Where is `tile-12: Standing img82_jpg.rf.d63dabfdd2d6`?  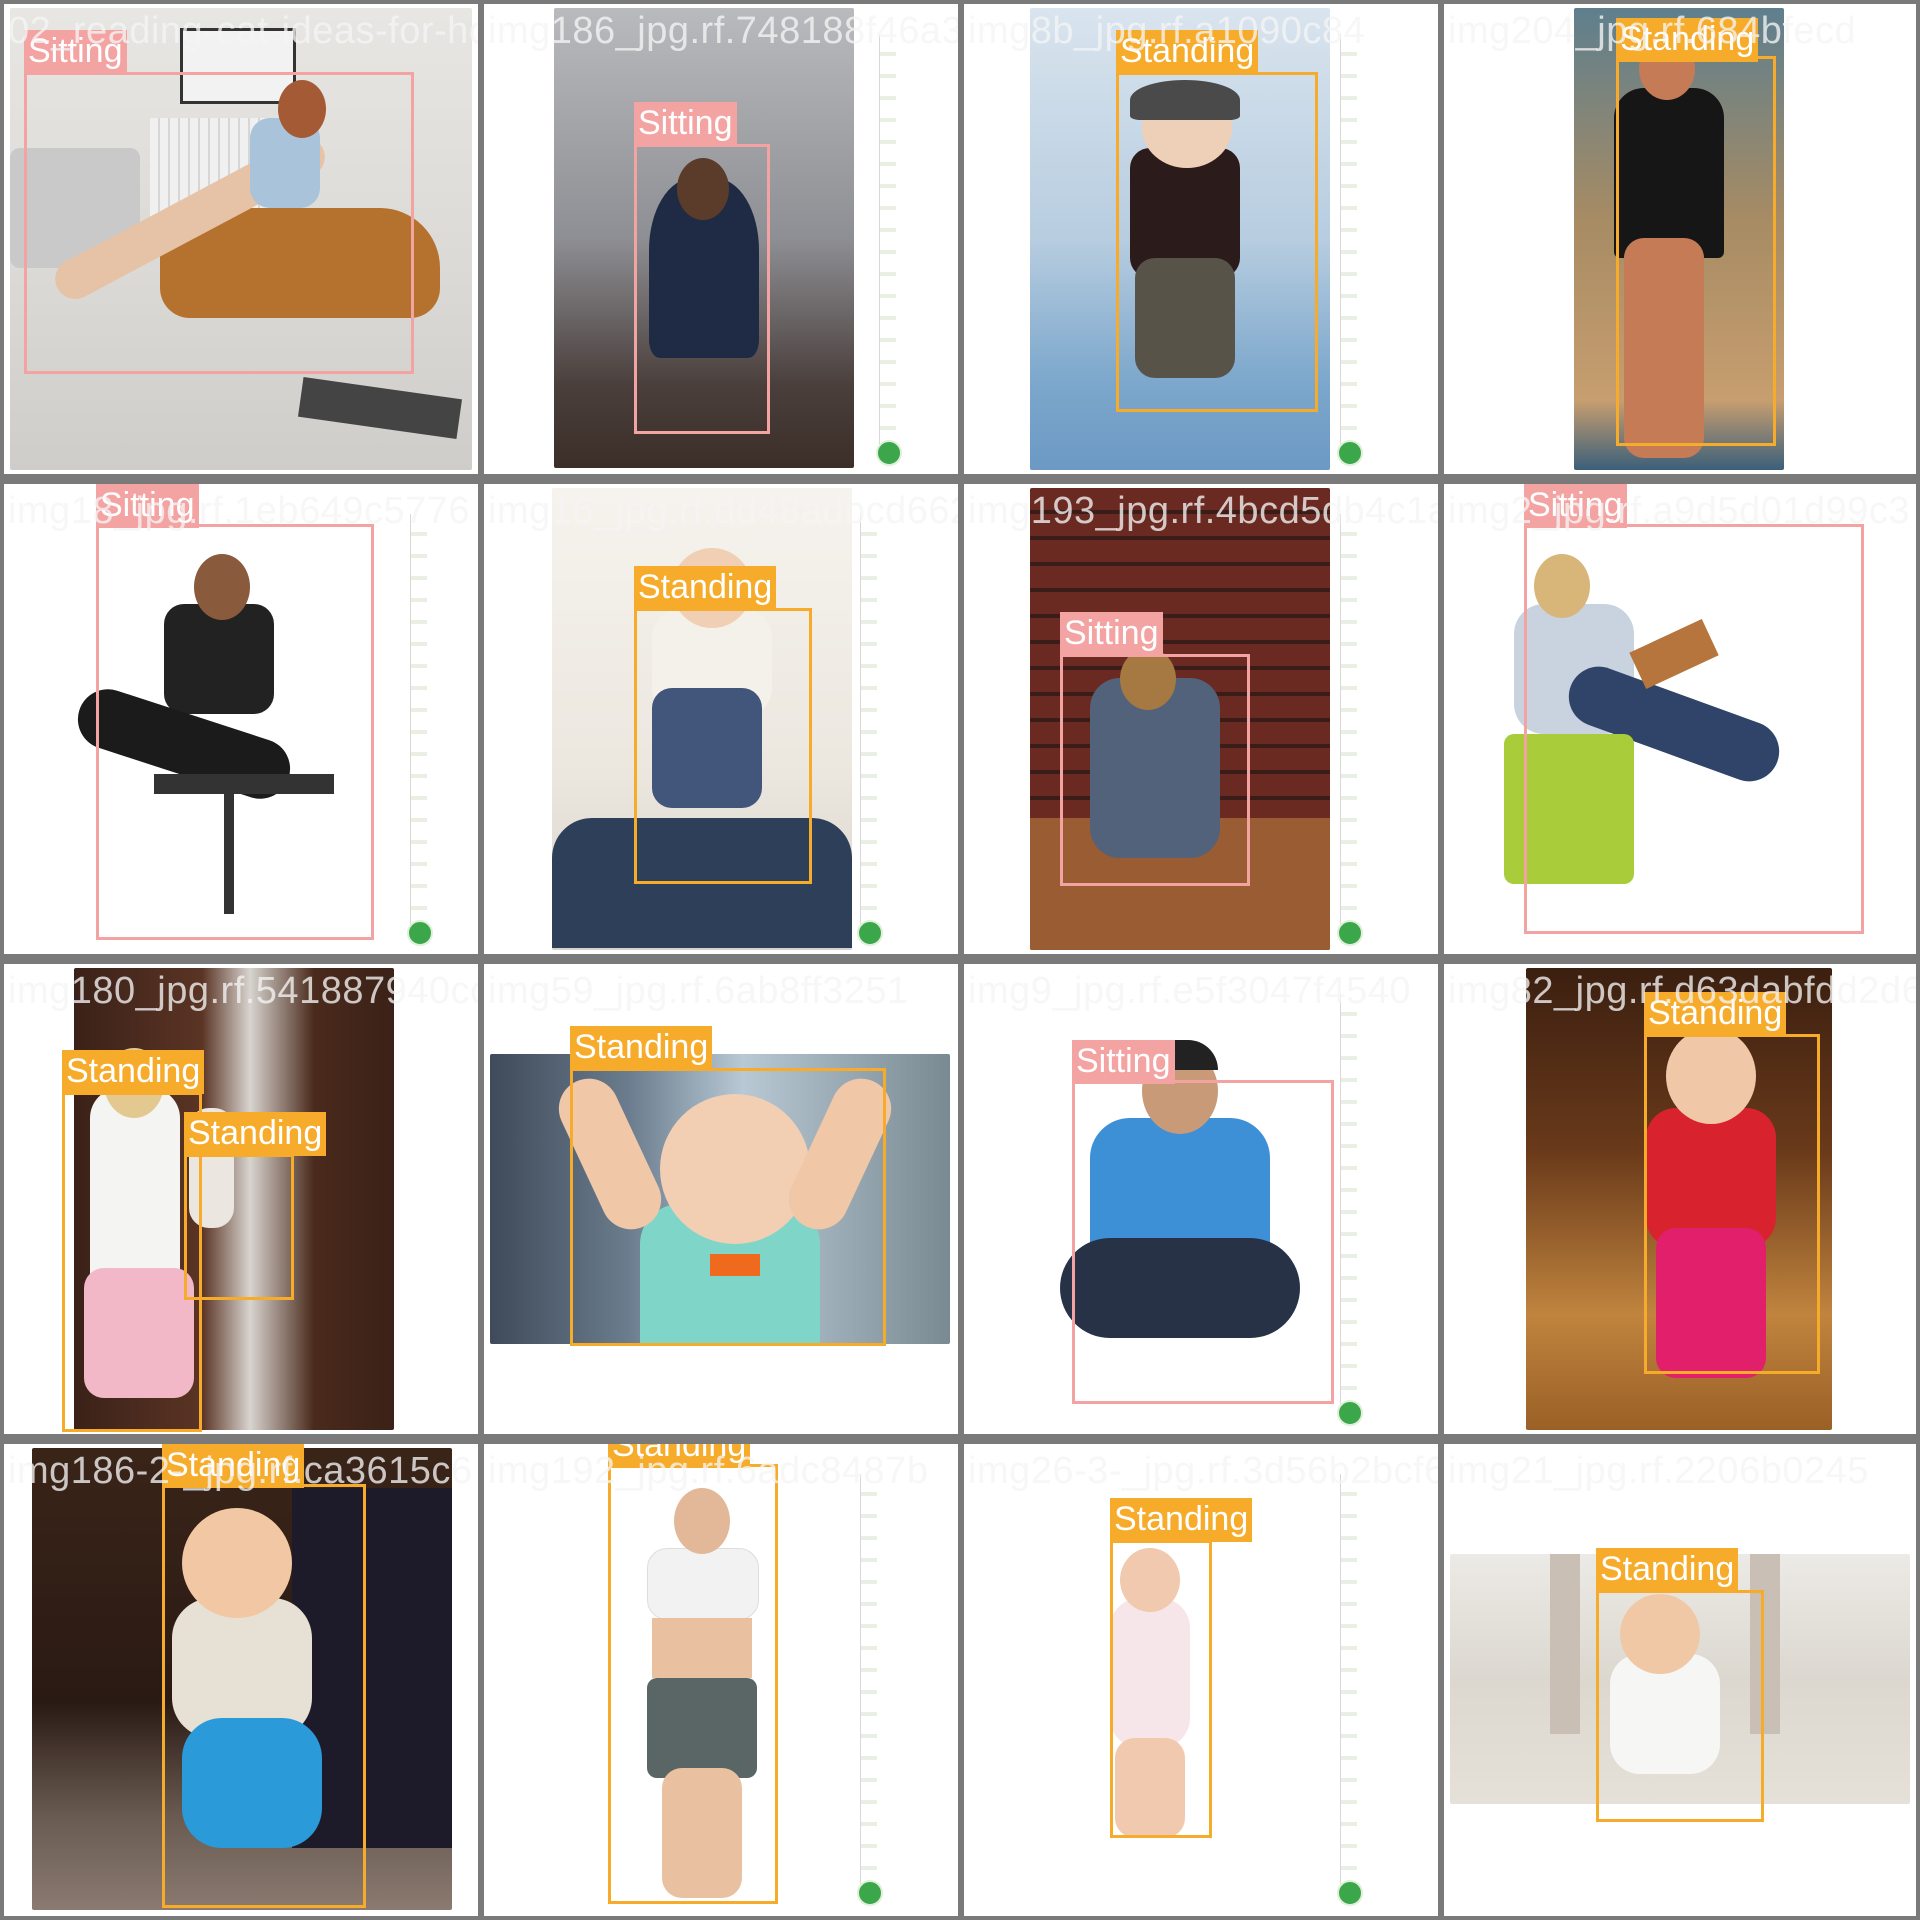 tile-12: Standing img82_jpg.rf.d63dabfdd2d6 is located at coordinates (1680, 1199).